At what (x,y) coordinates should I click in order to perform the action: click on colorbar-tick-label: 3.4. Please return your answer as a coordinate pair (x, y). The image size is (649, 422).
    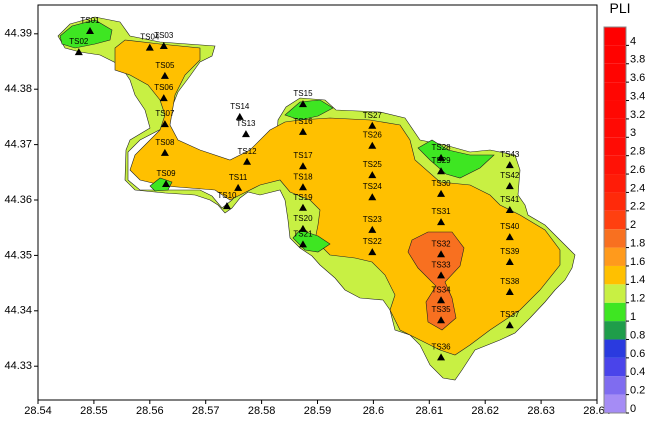
    Looking at the image, I should click on (637, 96).